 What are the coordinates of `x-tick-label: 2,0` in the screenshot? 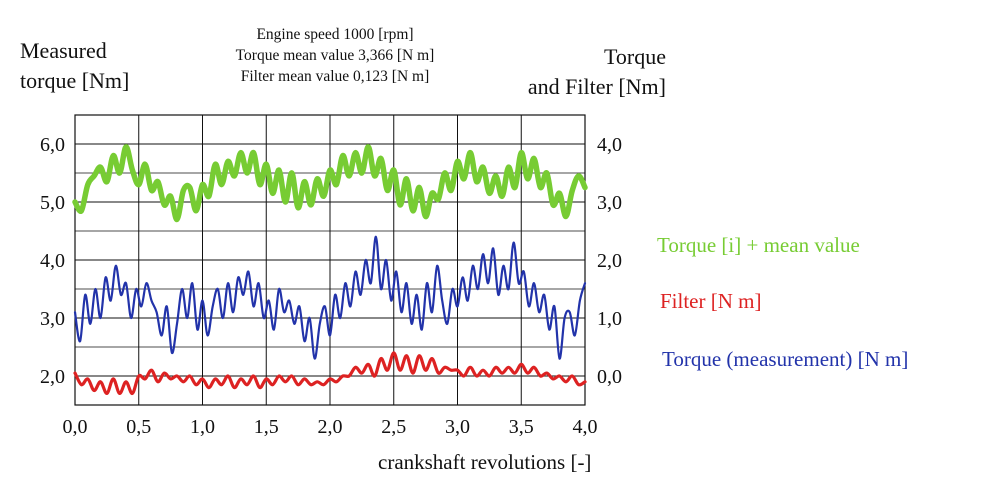 It's located at (330, 427).